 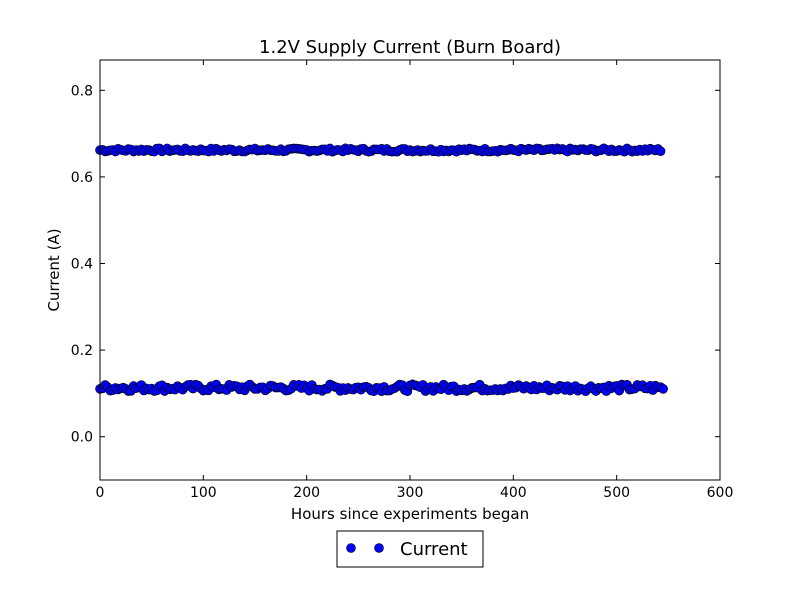 What do you see at coordinates (203, 493) in the screenshot?
I see `x-tick-label: 100` at bounding box center [203, 493].